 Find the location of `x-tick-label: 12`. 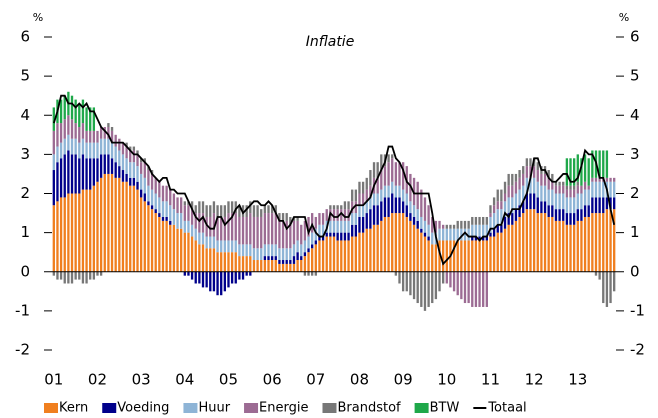

x-tick-label: 12 is located at coordinates (534, 380).